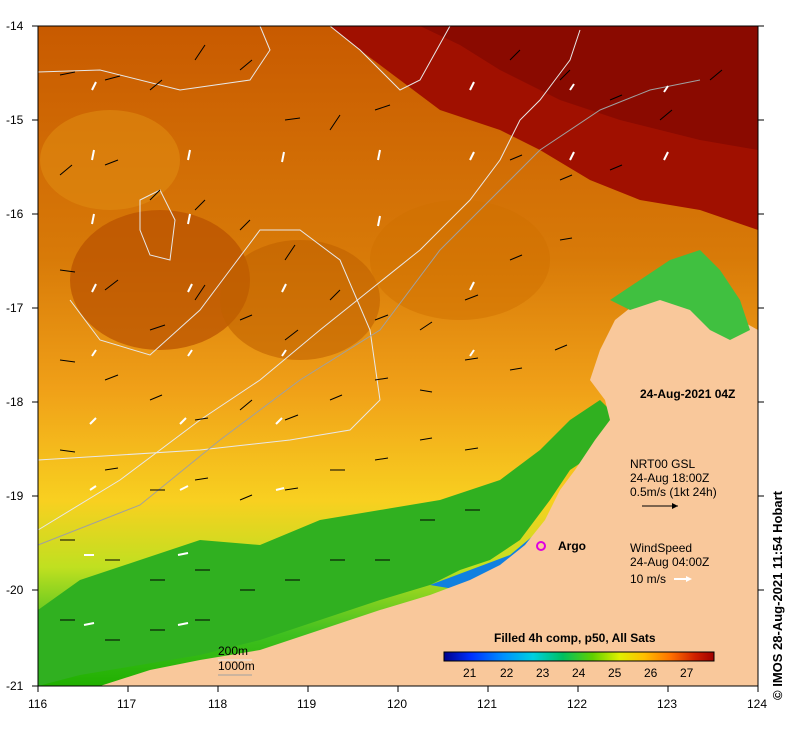 The height and width of the screenshot is (733, 799). I want to click on svg-text: 24-Aug 04:00Z, so click(669, 562).